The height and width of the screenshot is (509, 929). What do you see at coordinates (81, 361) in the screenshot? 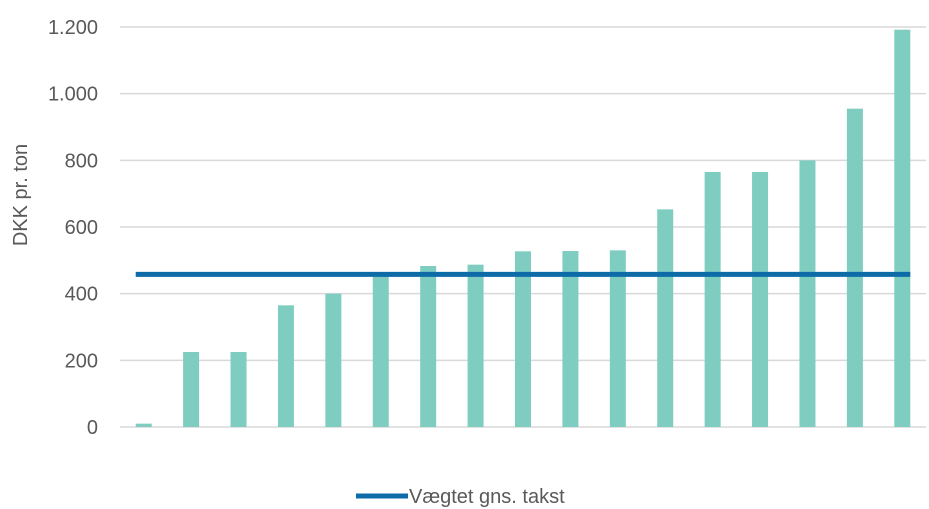
I see `y-tick-label: 200` at bounding box center [81, 361].